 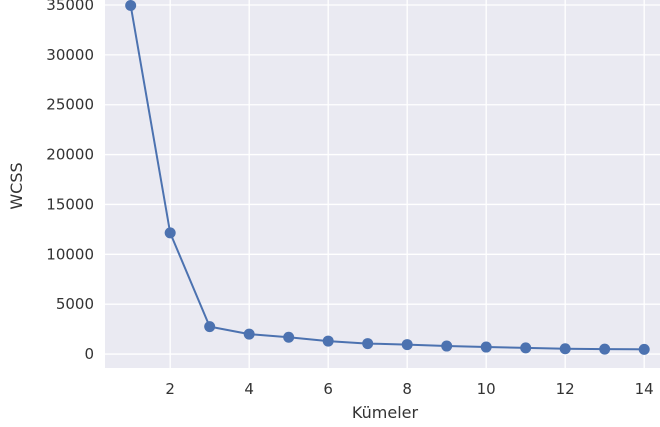 I want to click on x-axis-label: Kümeler, so click(x=385, y=412).